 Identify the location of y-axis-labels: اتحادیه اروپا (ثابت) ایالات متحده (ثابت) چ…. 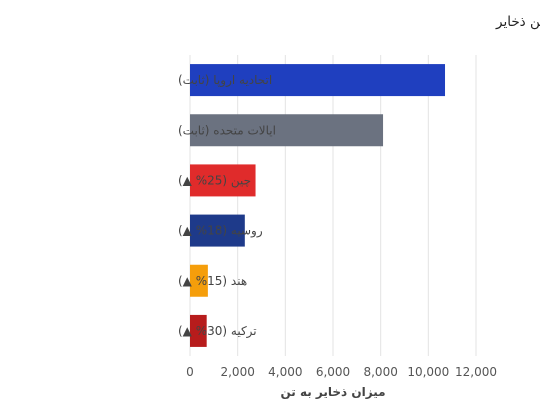
(227, 206).